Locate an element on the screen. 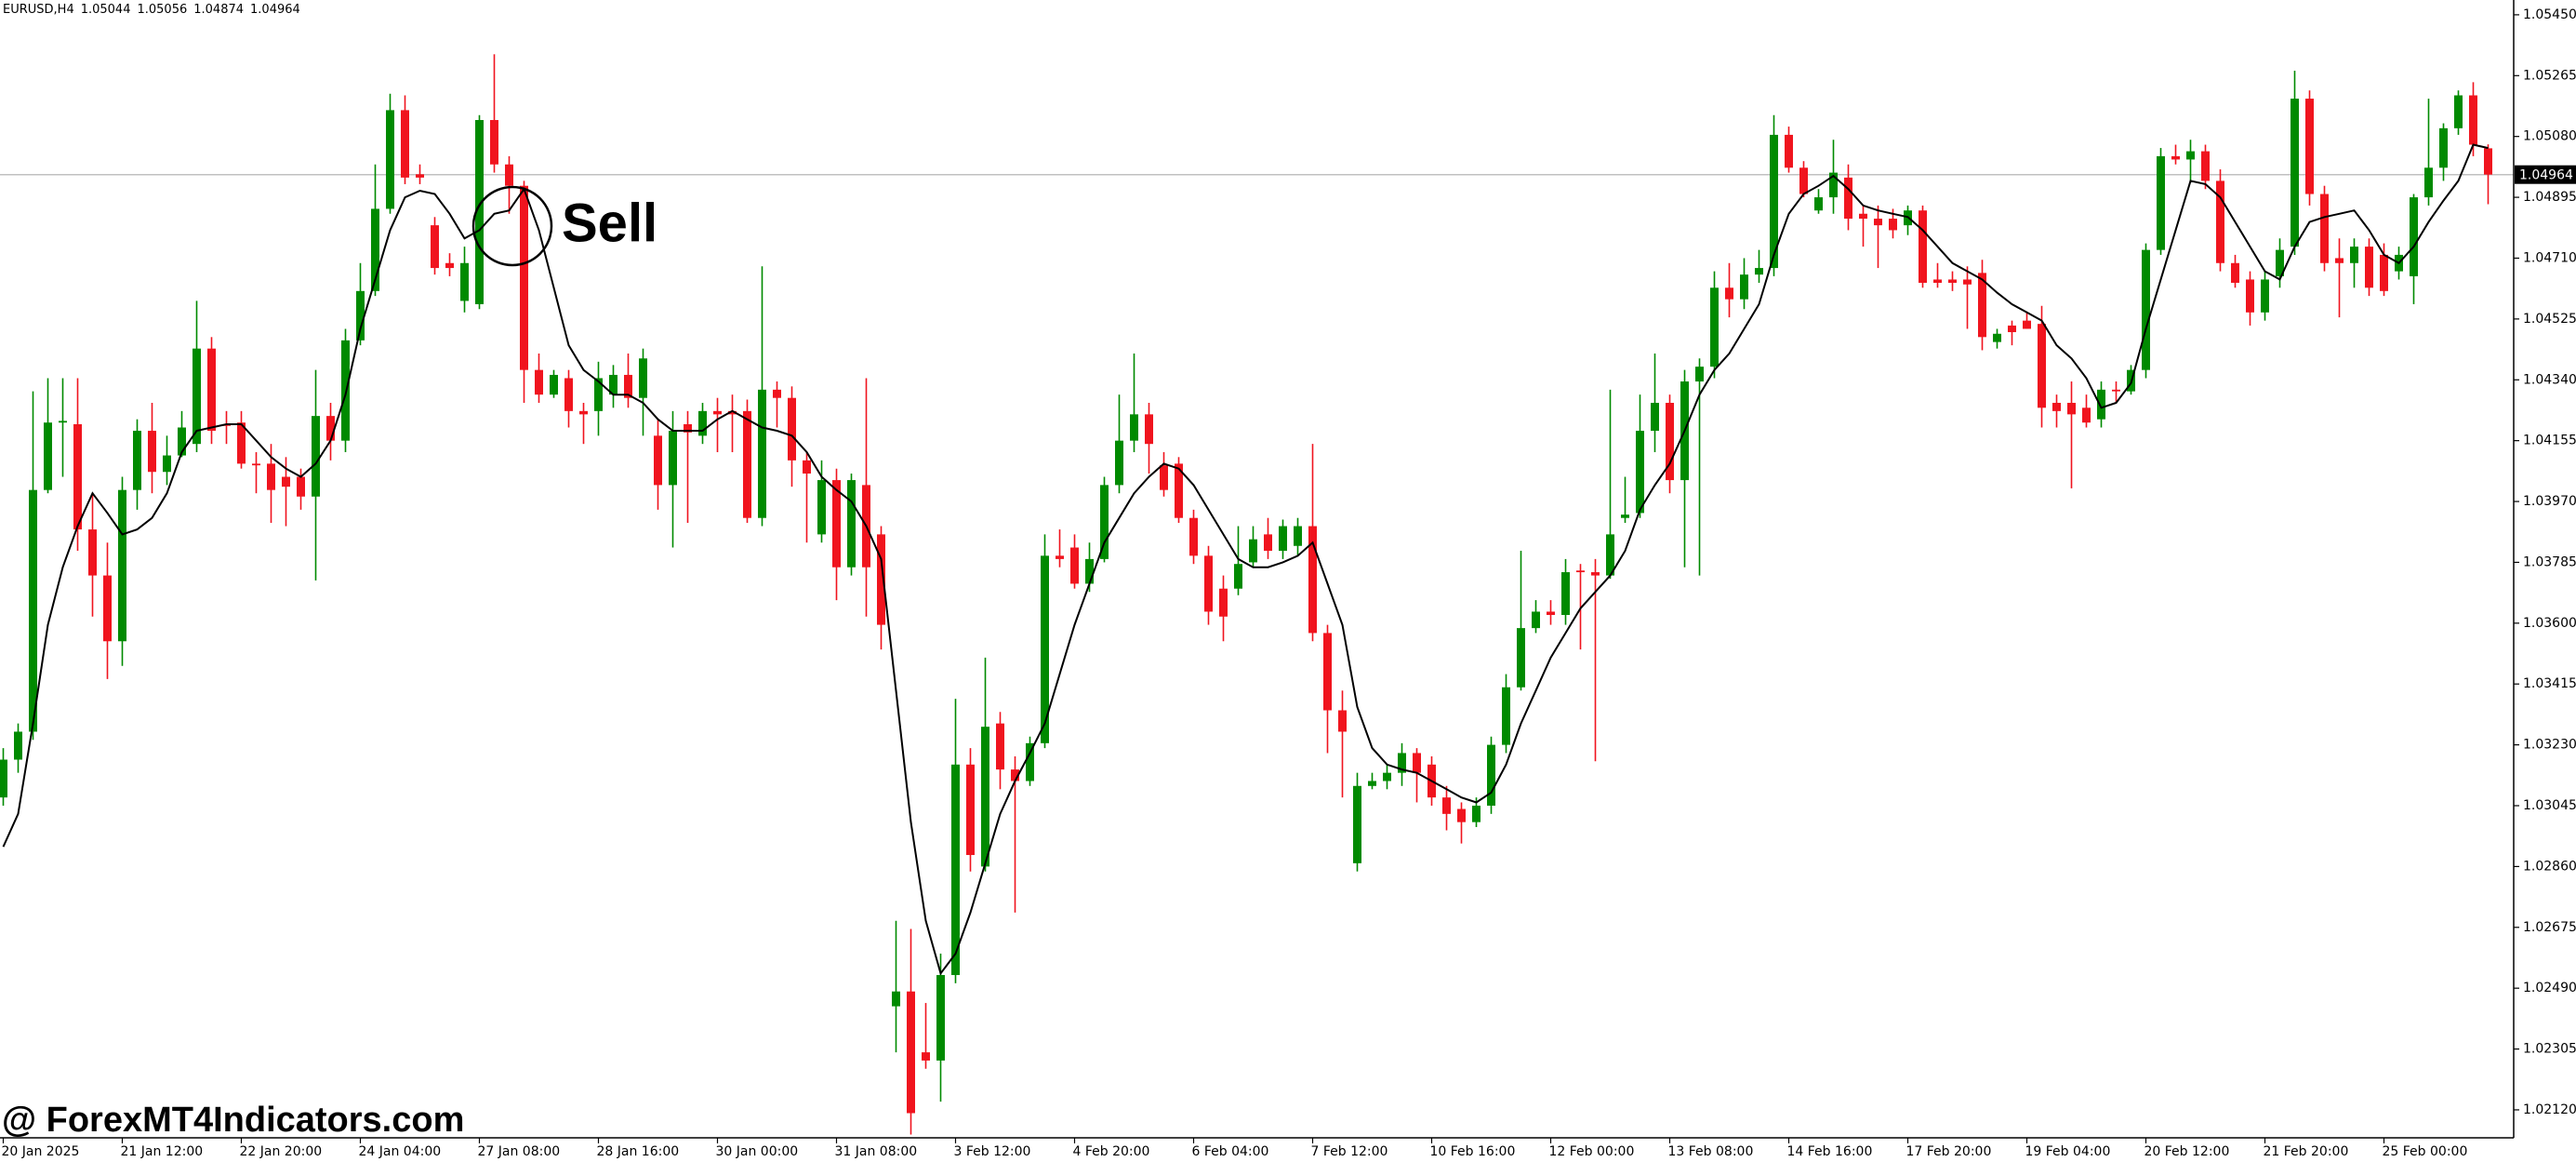  y-tick-label: 1.03415 is located at coordinates (2549, 683).